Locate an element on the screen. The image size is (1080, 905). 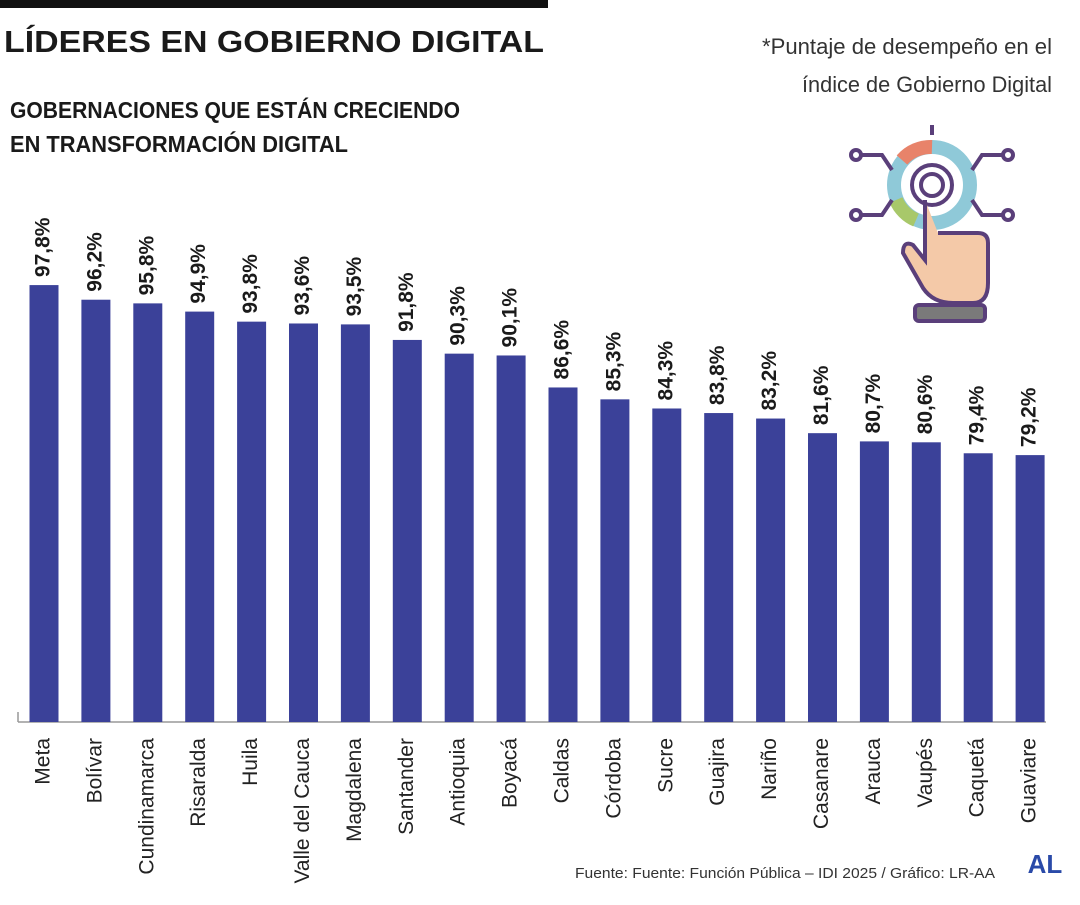
value-label: 93,8% is located at coordinates (250, 284).